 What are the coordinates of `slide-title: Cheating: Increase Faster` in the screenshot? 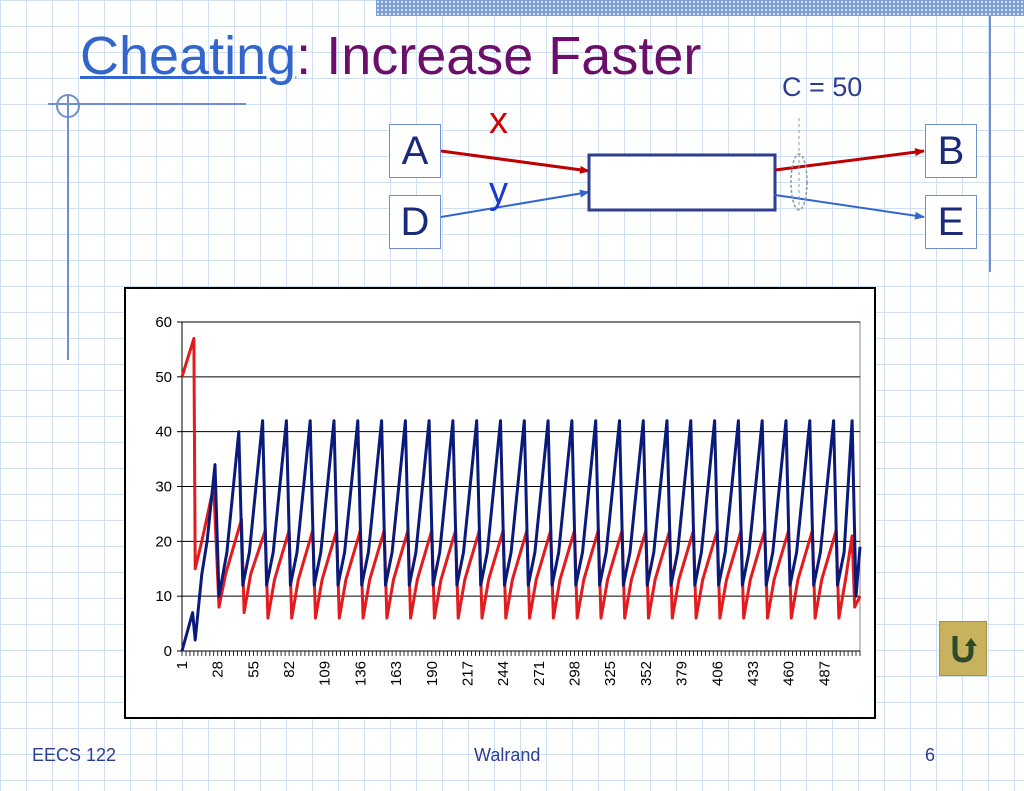 It's located at (390, 56).